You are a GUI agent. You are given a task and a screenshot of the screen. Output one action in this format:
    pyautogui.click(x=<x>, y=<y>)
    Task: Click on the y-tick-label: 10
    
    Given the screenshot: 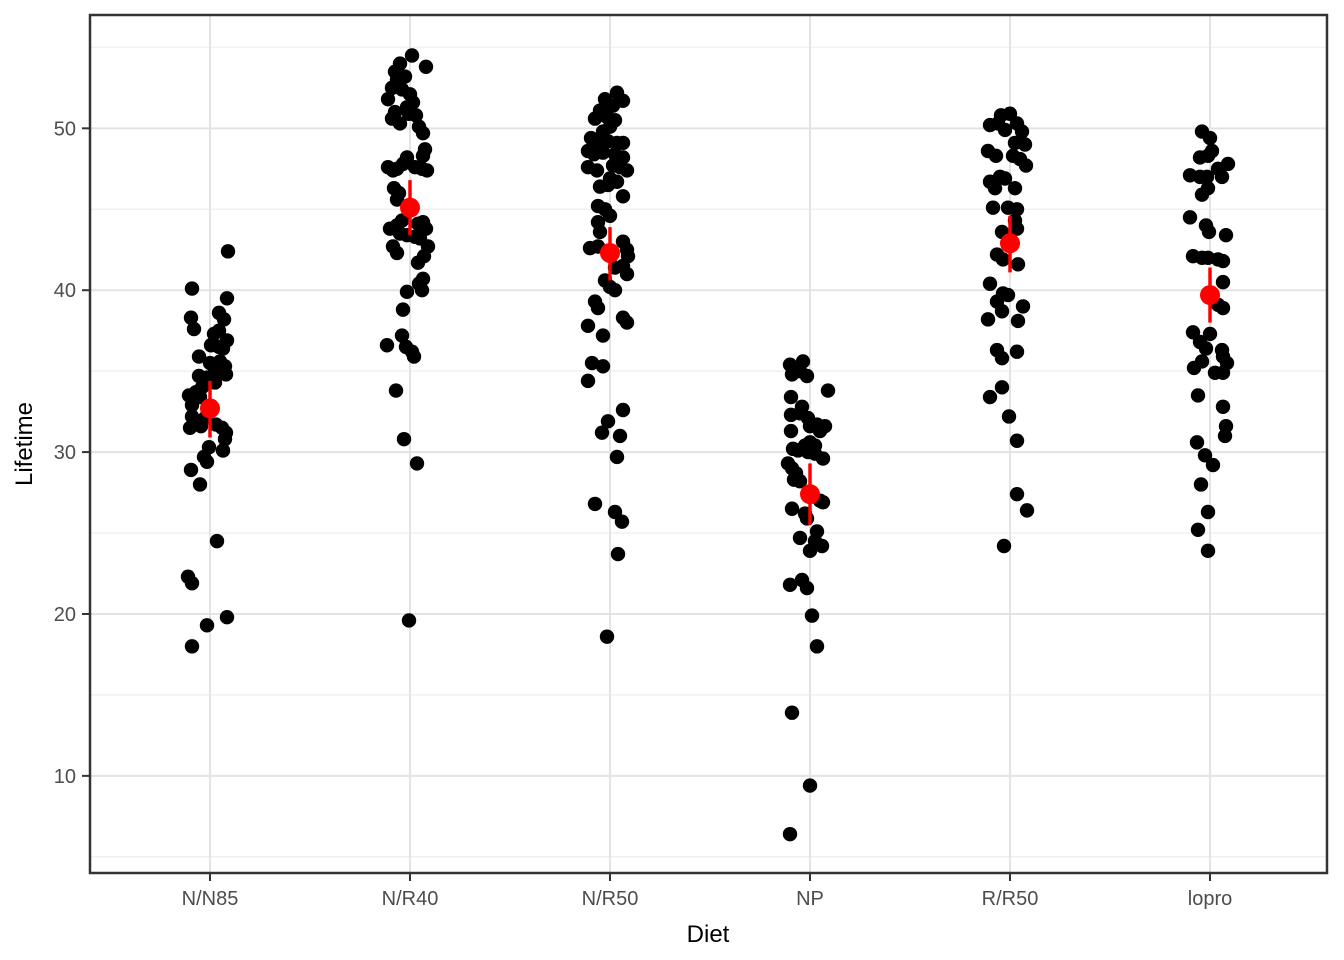 What is the action you would take?
    pyautogui.click(x=65, y=777)
    